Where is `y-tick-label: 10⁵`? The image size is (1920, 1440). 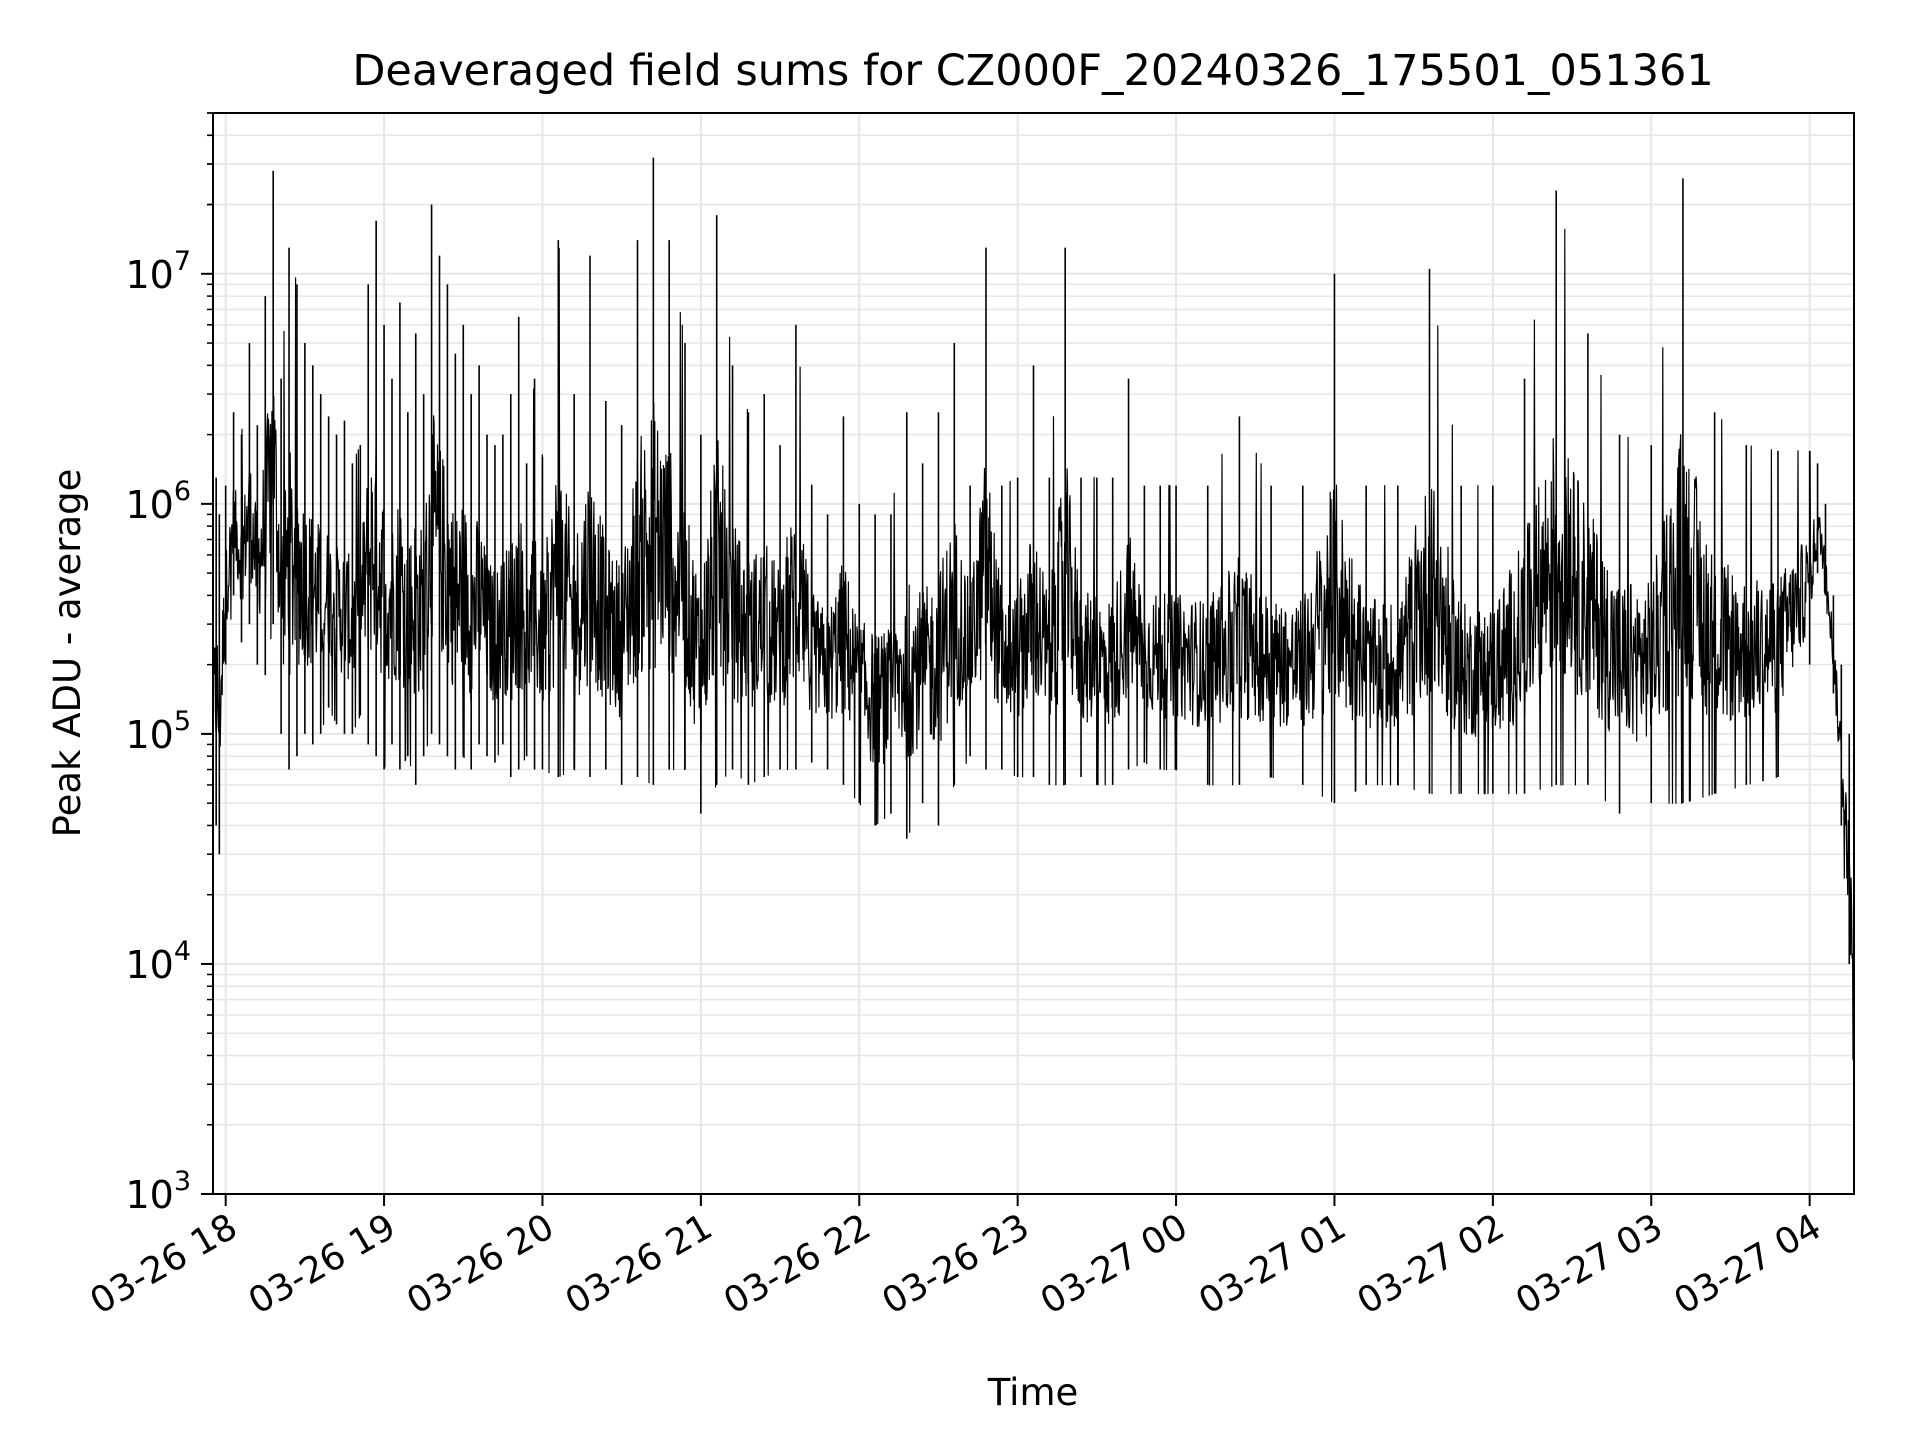 y-tick-label: 10⁵ is located at coordinates (158, 731).